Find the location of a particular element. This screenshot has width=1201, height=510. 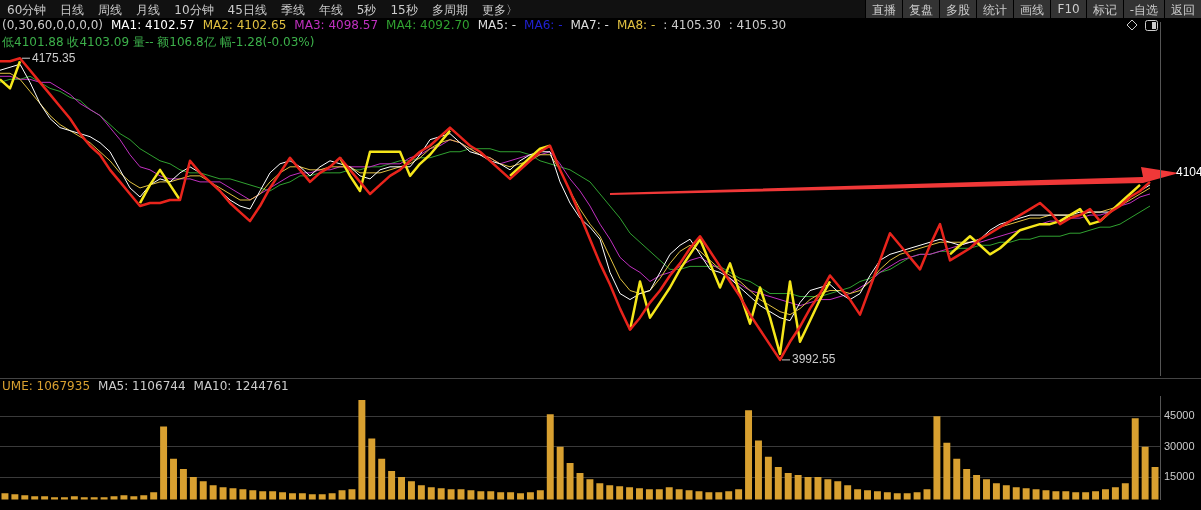

text: UME: 1067935 is located at coordinates (46, 386).